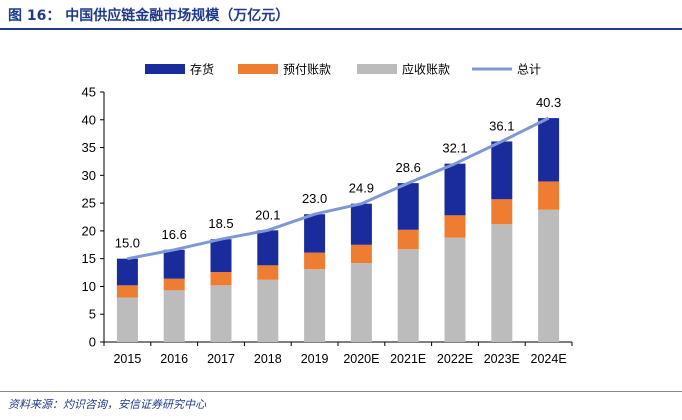 Image resolution: width=682 pixels, height=420 pixels. I want to click on x-tick-label: 2020E, so click(361, 359).